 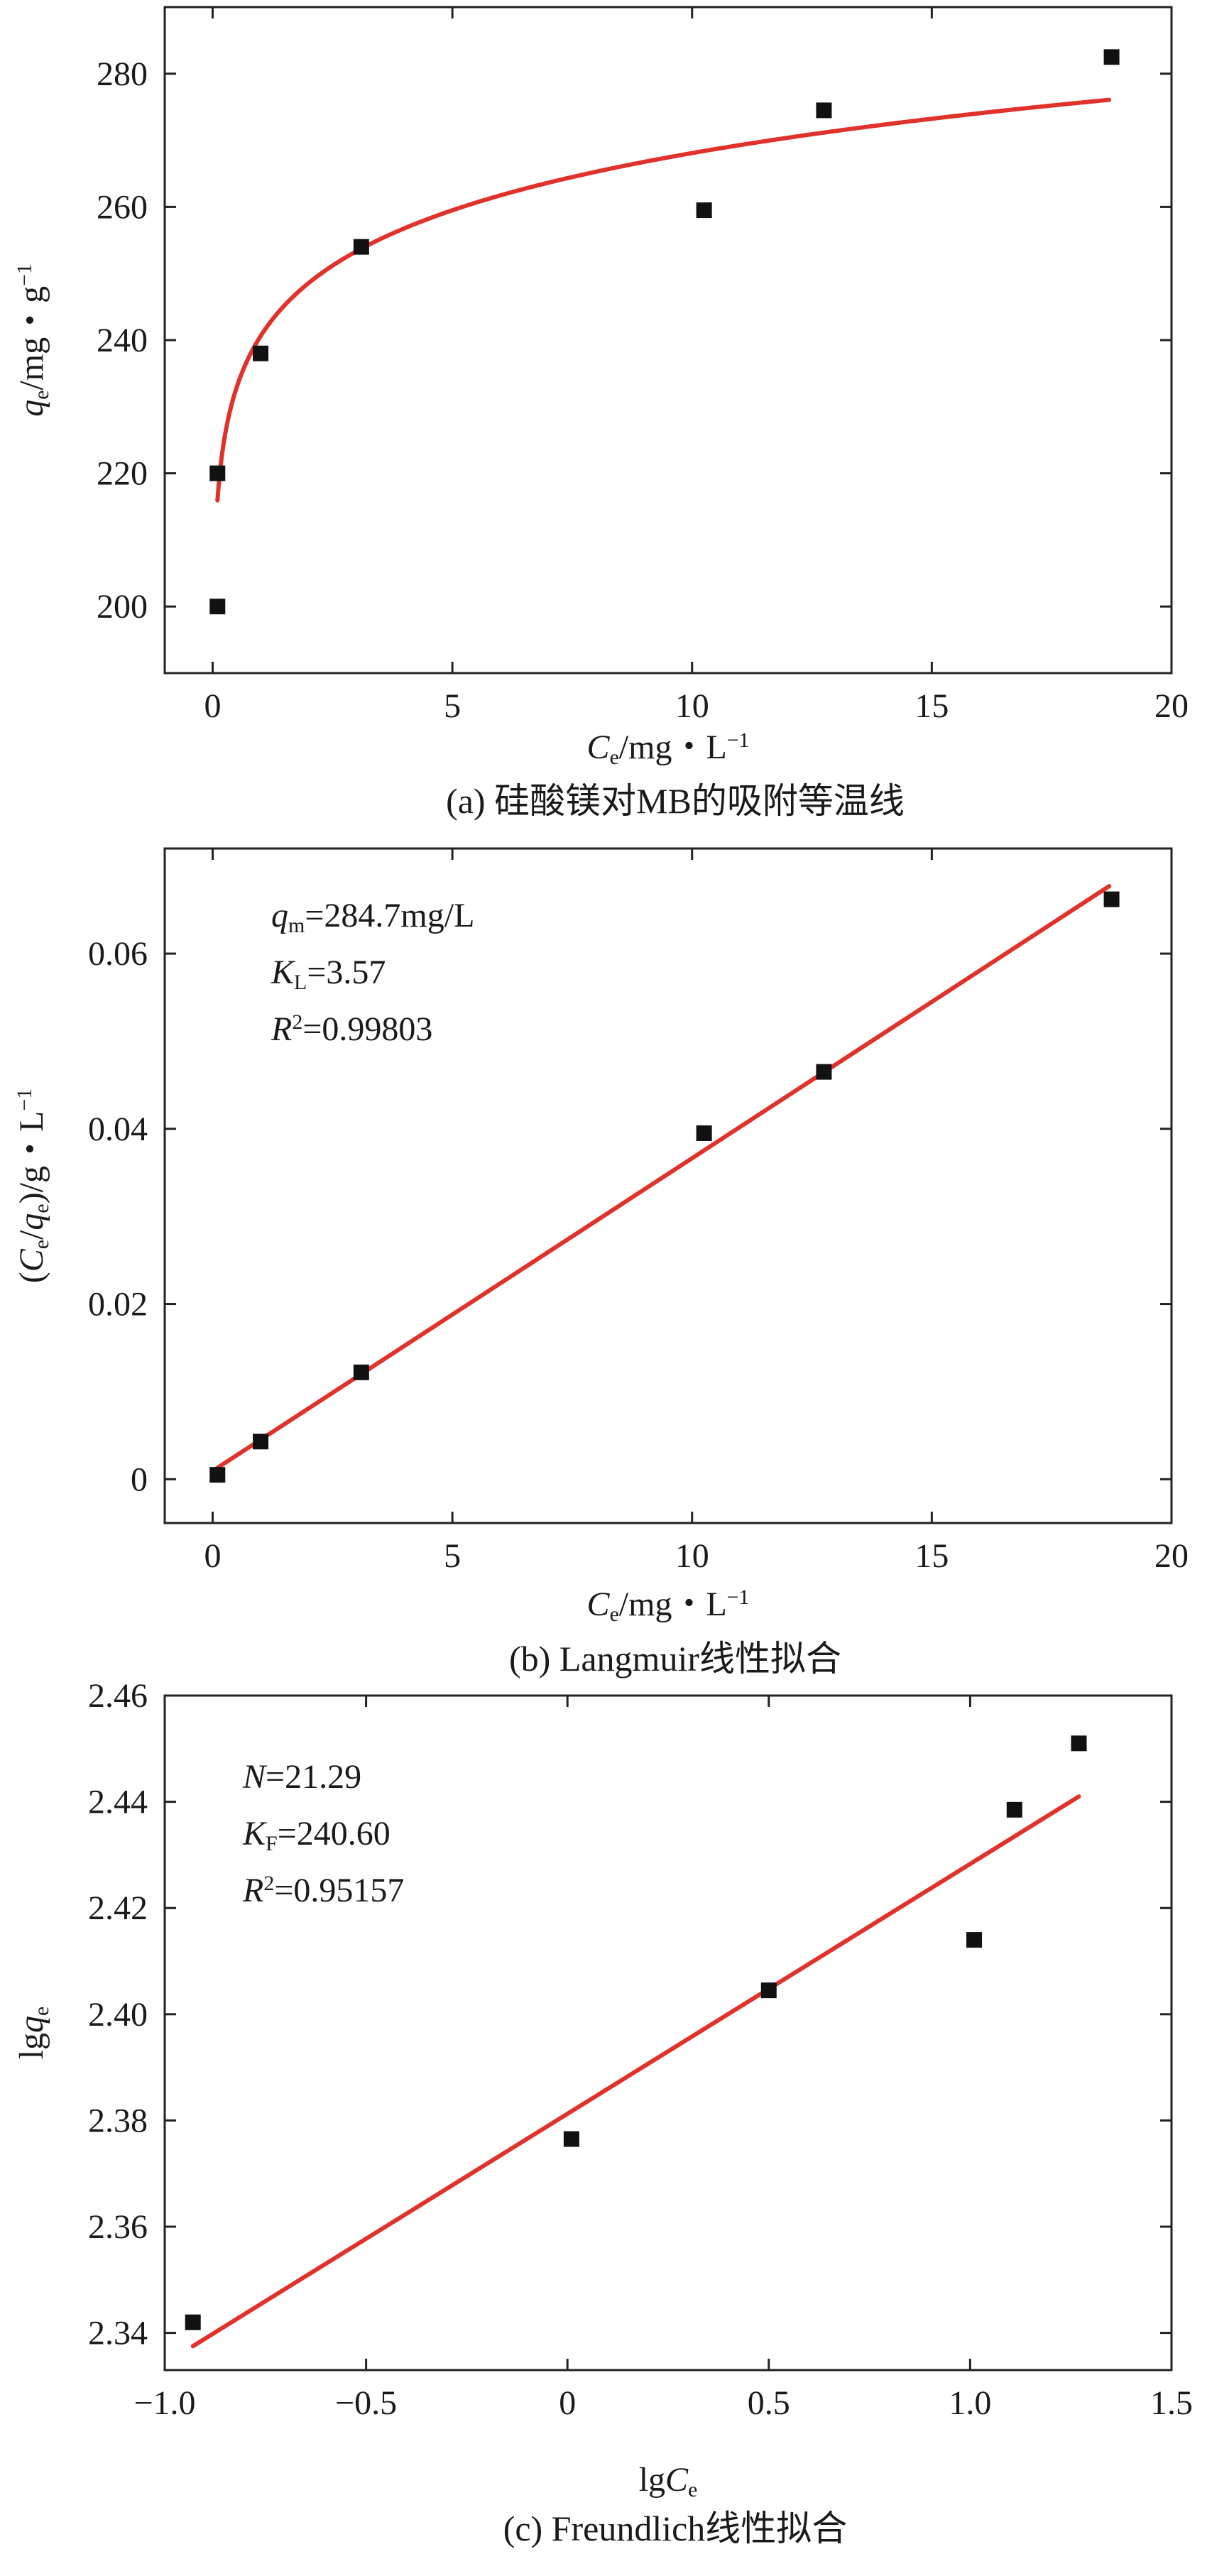 What do you see at coordinates (931, 706) in the screenshot?
I see `x-tick-label: 15` at bounding box center [931, 706].